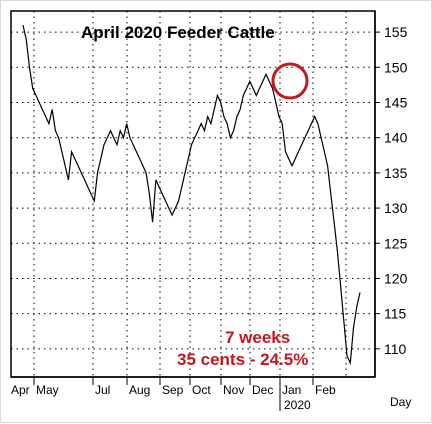  I want to click on x-tick-label: Feb, so click(325, 390).